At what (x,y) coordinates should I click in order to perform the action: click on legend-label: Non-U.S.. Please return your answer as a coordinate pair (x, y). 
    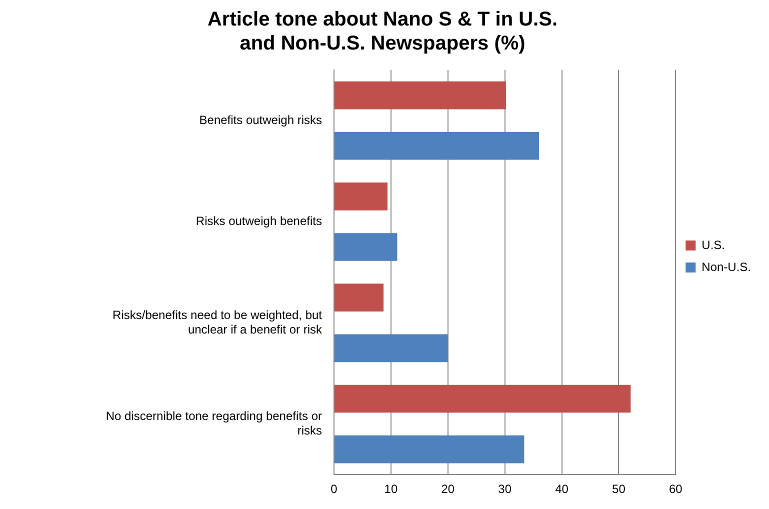
    Looking at the image, I should click on (727, 267).